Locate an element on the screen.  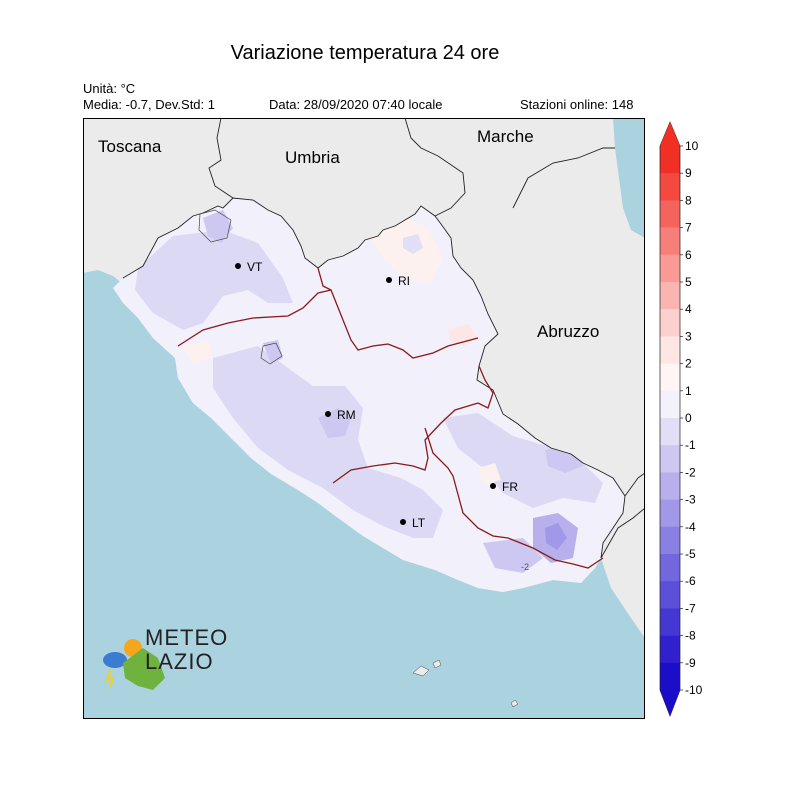
contour-label: -2 is located at coordinates (525, 567).